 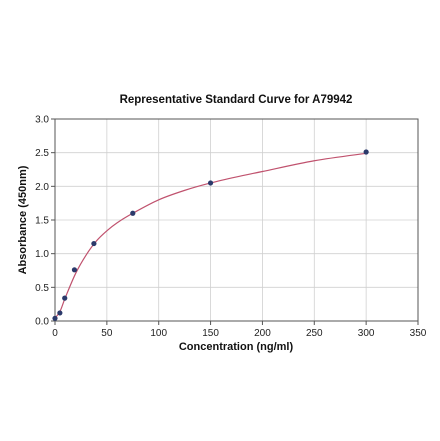 I want to click on y-tick-label: 0.0, so click(x=42, y=322).